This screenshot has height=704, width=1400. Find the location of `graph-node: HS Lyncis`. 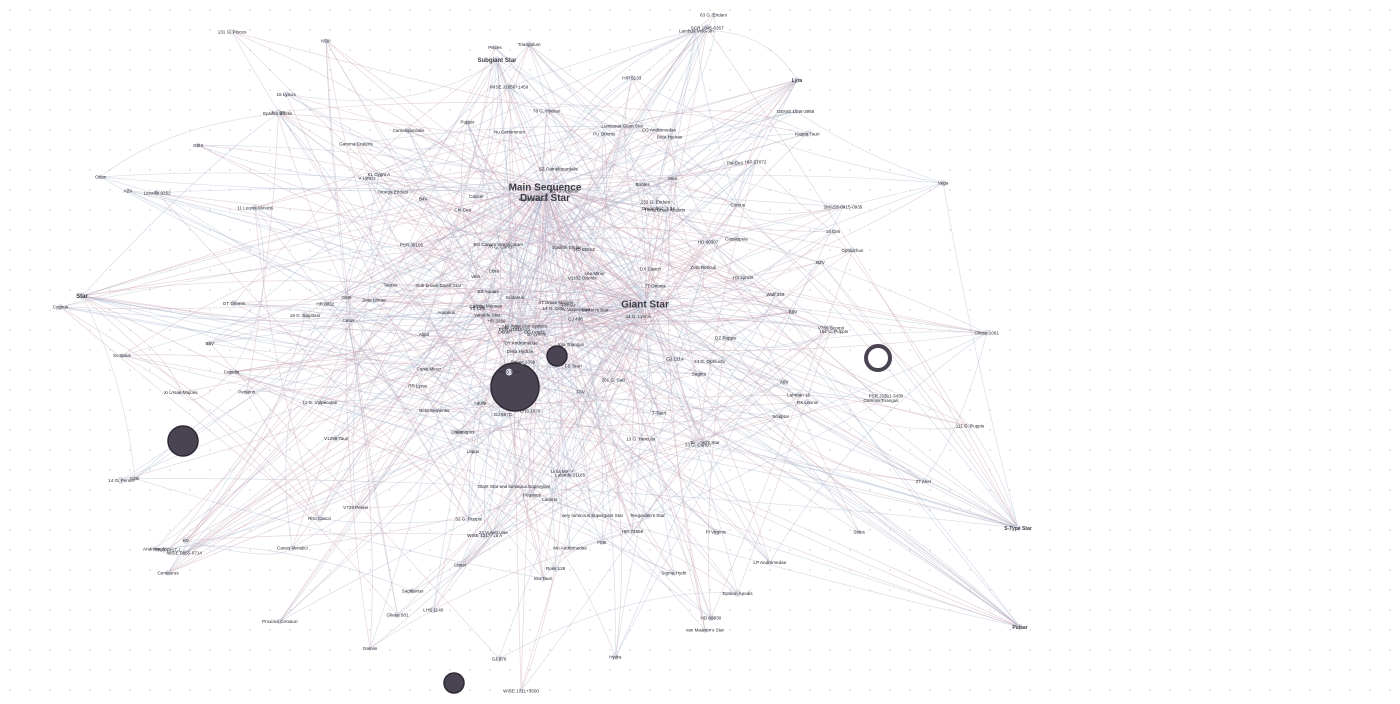

graph-node: HS Lyncis is located at coordinates (743, 277).